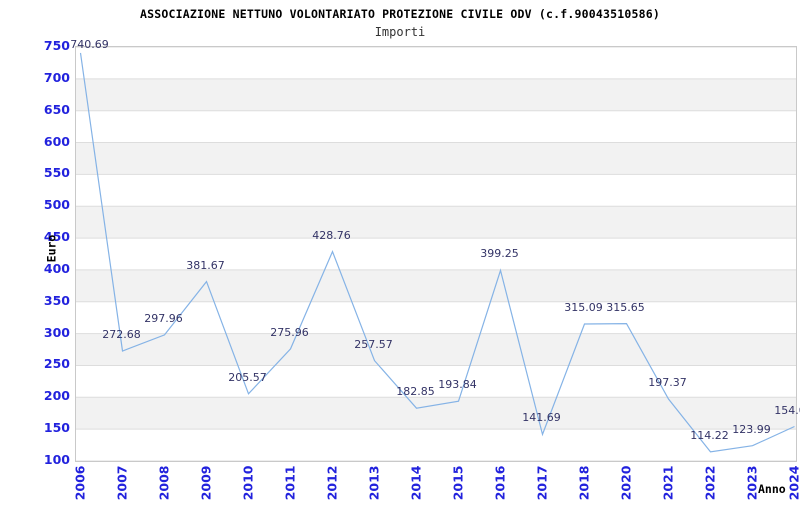 This screenshot has width=800, height=506. What do you see at coordinates (35, 78) in the screenshot?
I see `y-tick-label: 700` at bounding box center [35, 78].